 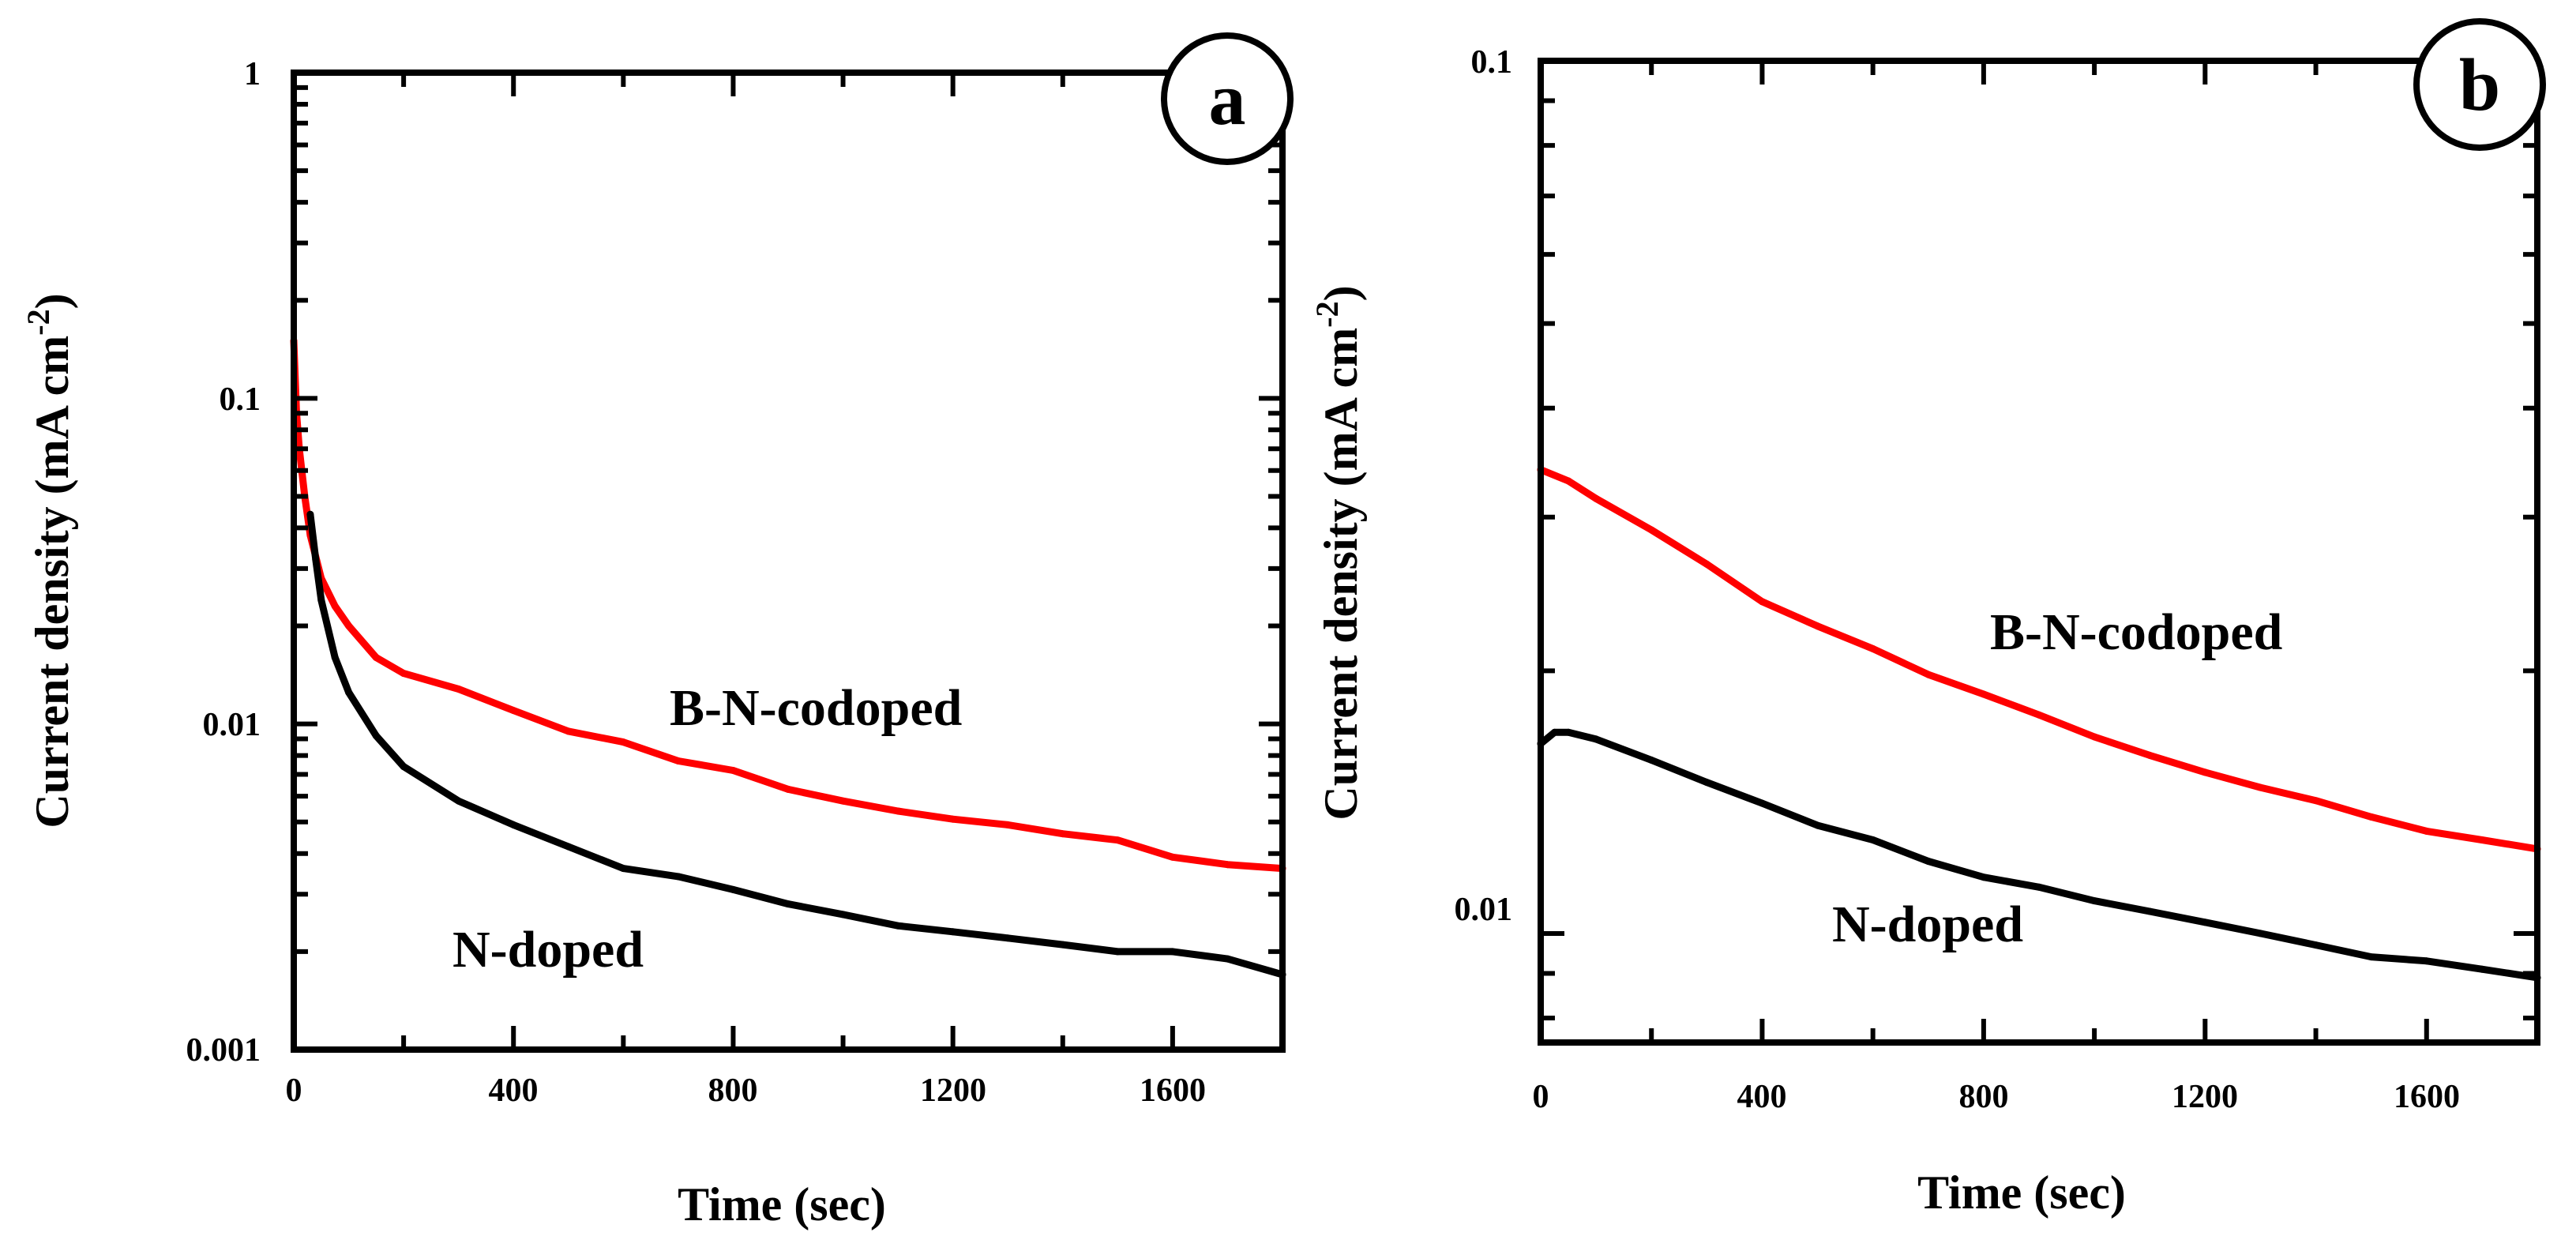 What do you see at coordinates (796, 744) in the screenshot?
I see `panel-a-series-n-doped` at bounding box center [796, 744].